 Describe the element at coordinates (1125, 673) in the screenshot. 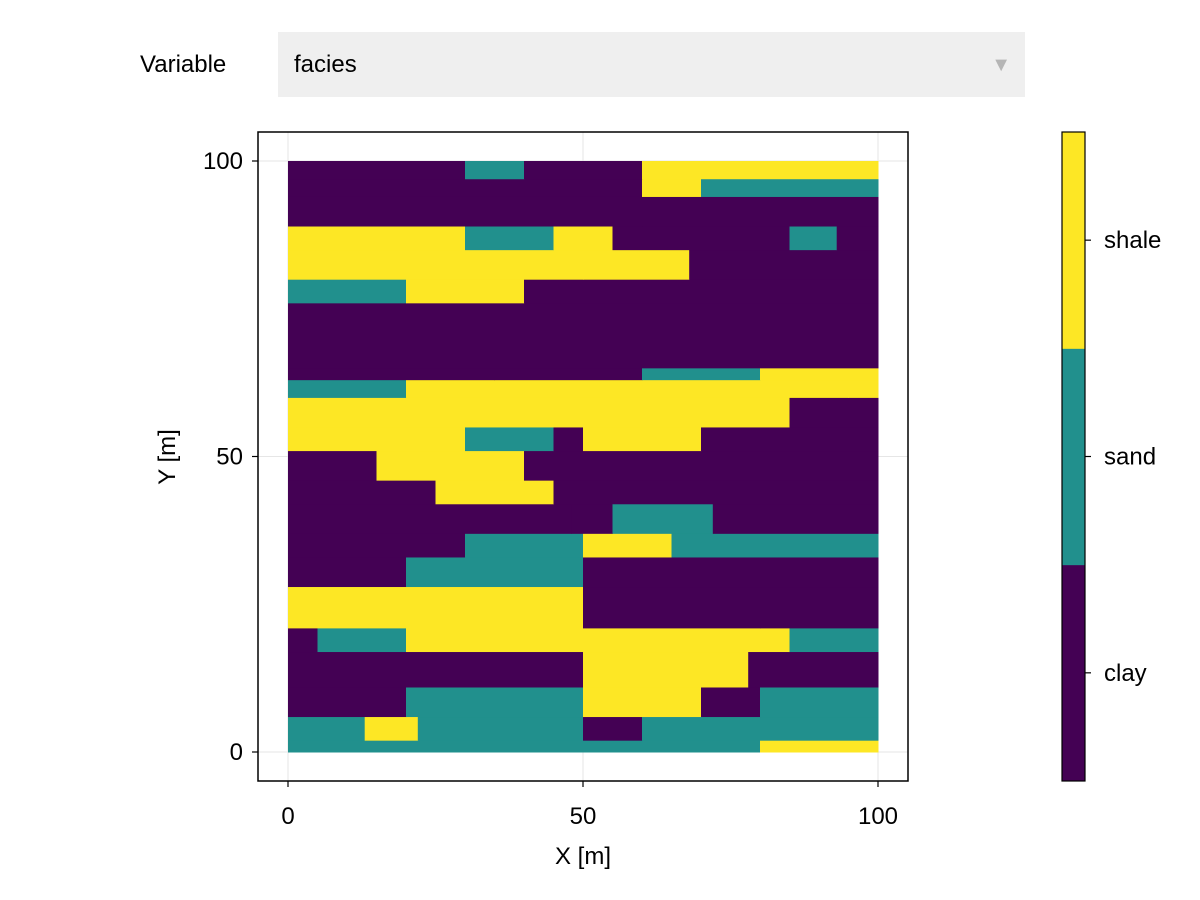

I see `colorbar-label-clay: clay` at that location.